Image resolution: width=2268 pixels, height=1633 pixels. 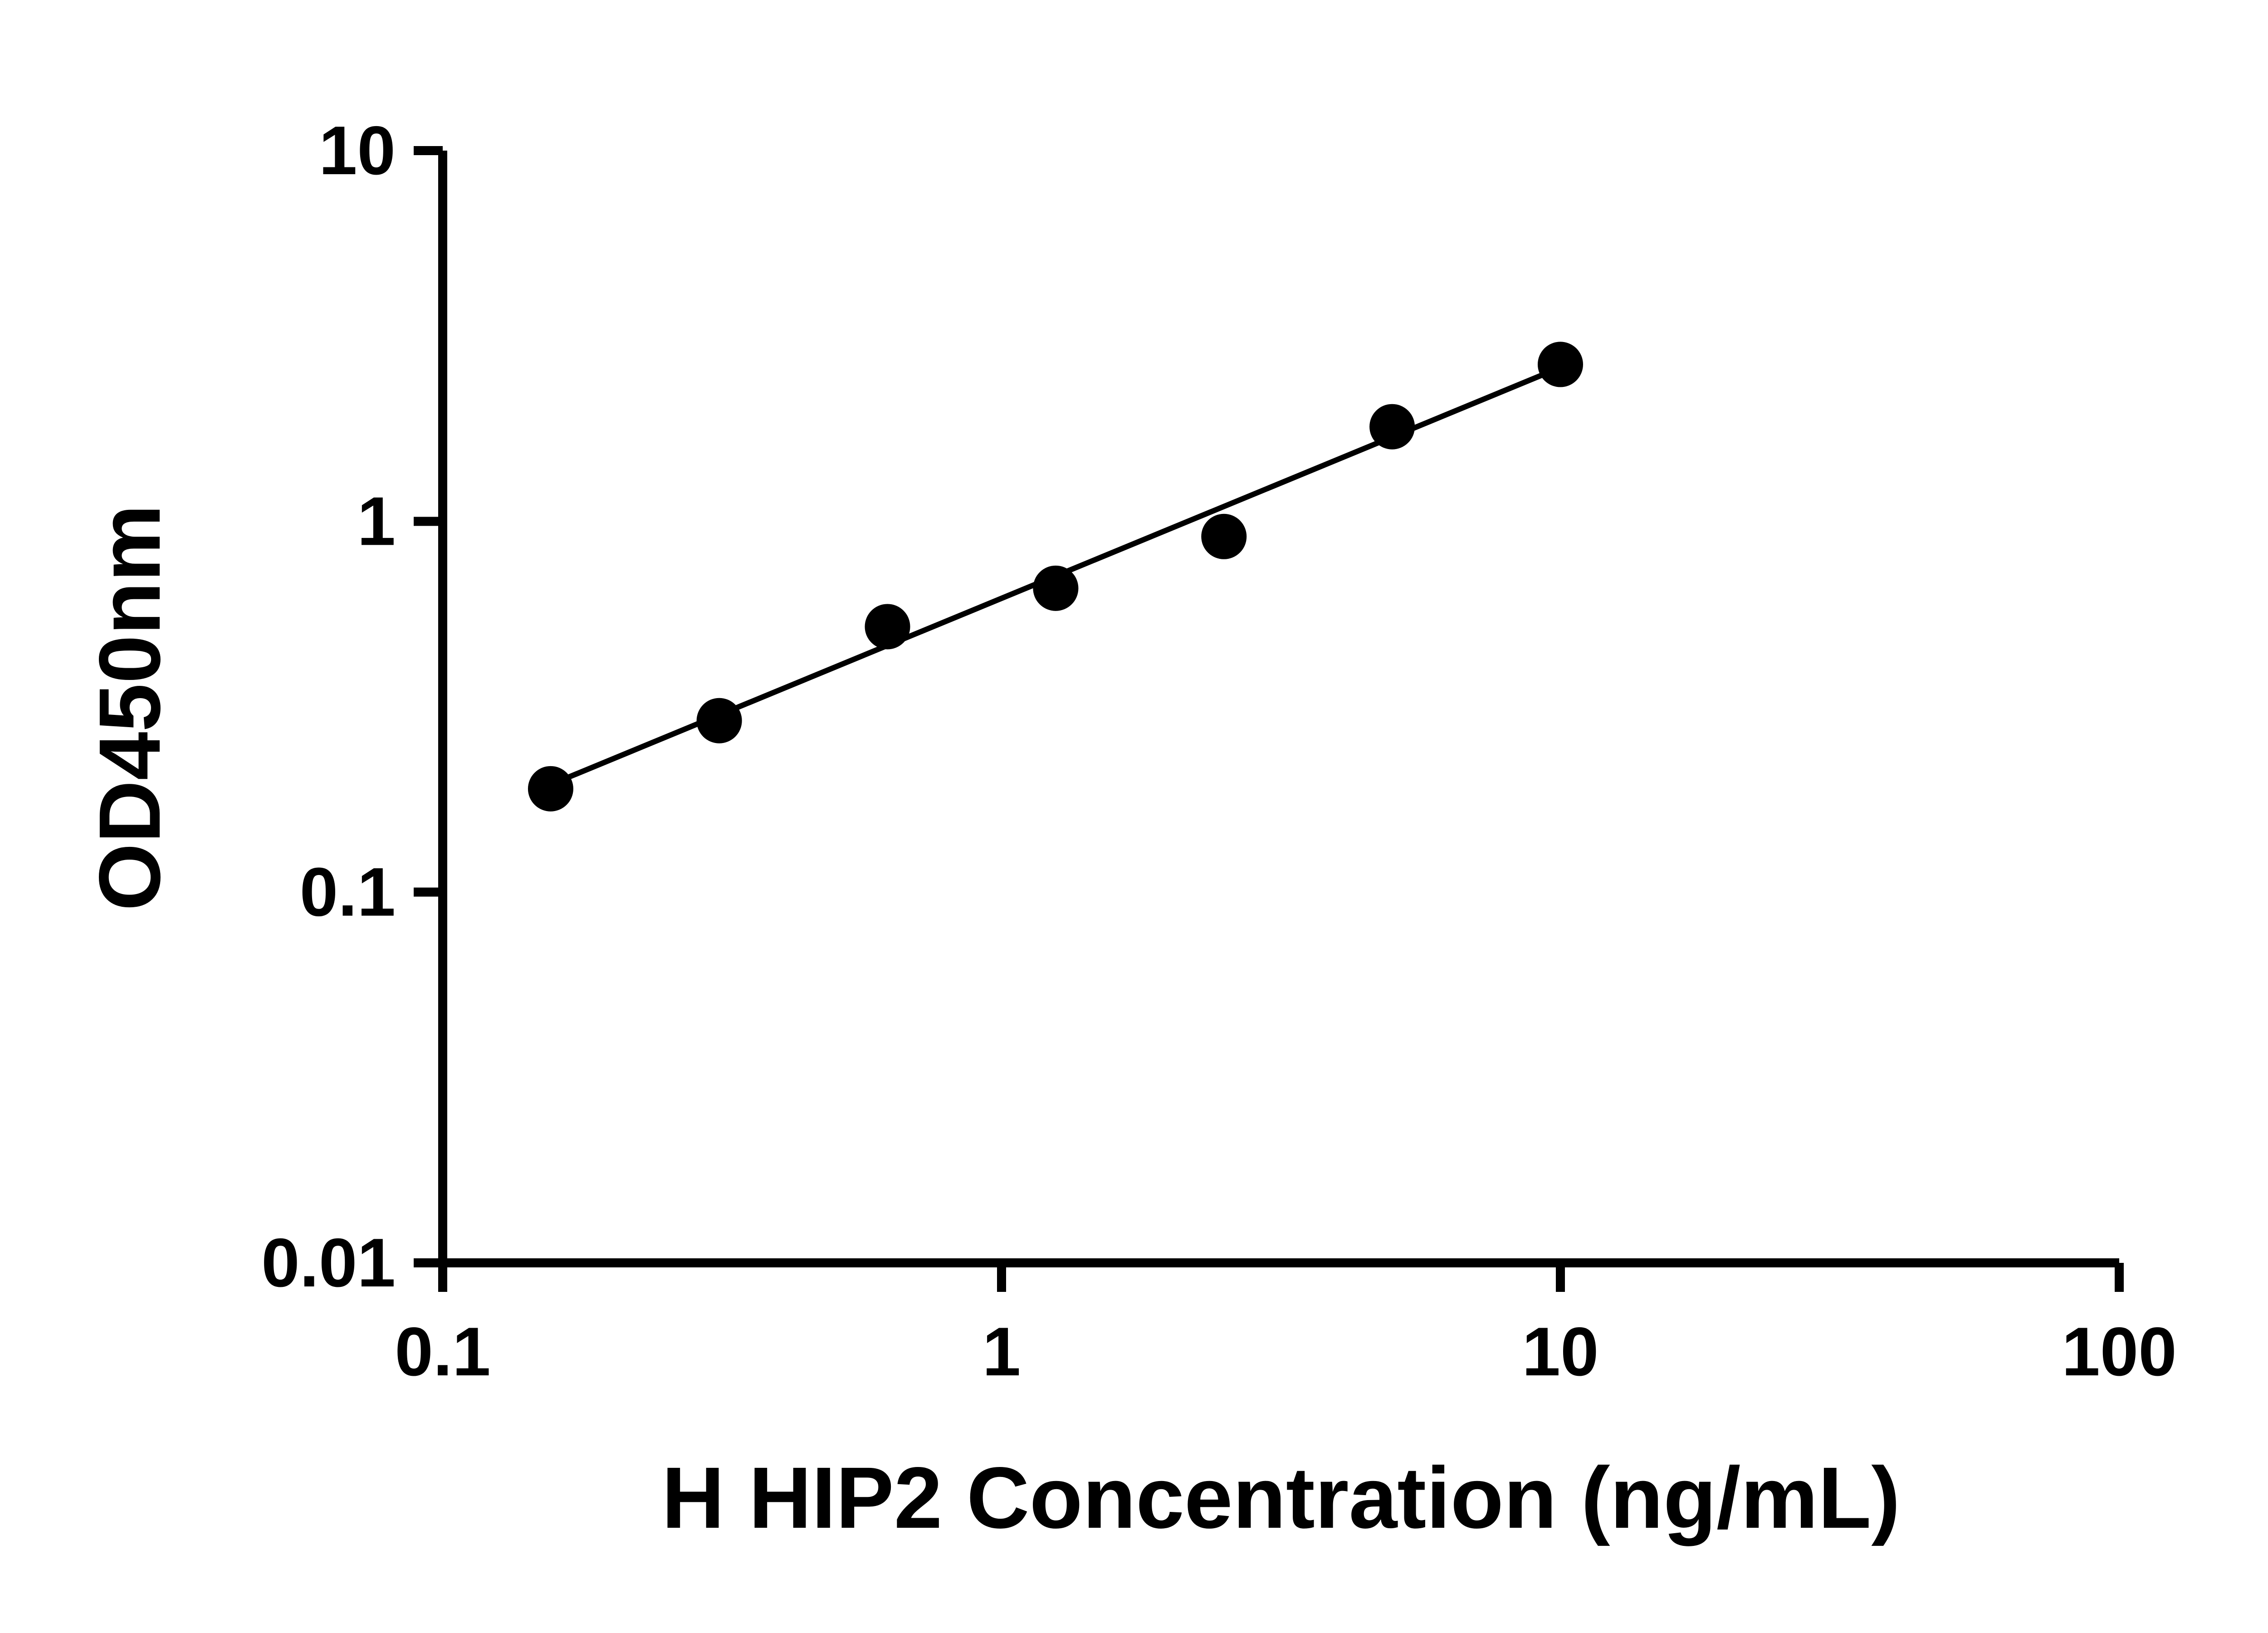 I want to click on x-tick-label: 1, so click(x=1002, y=1351).